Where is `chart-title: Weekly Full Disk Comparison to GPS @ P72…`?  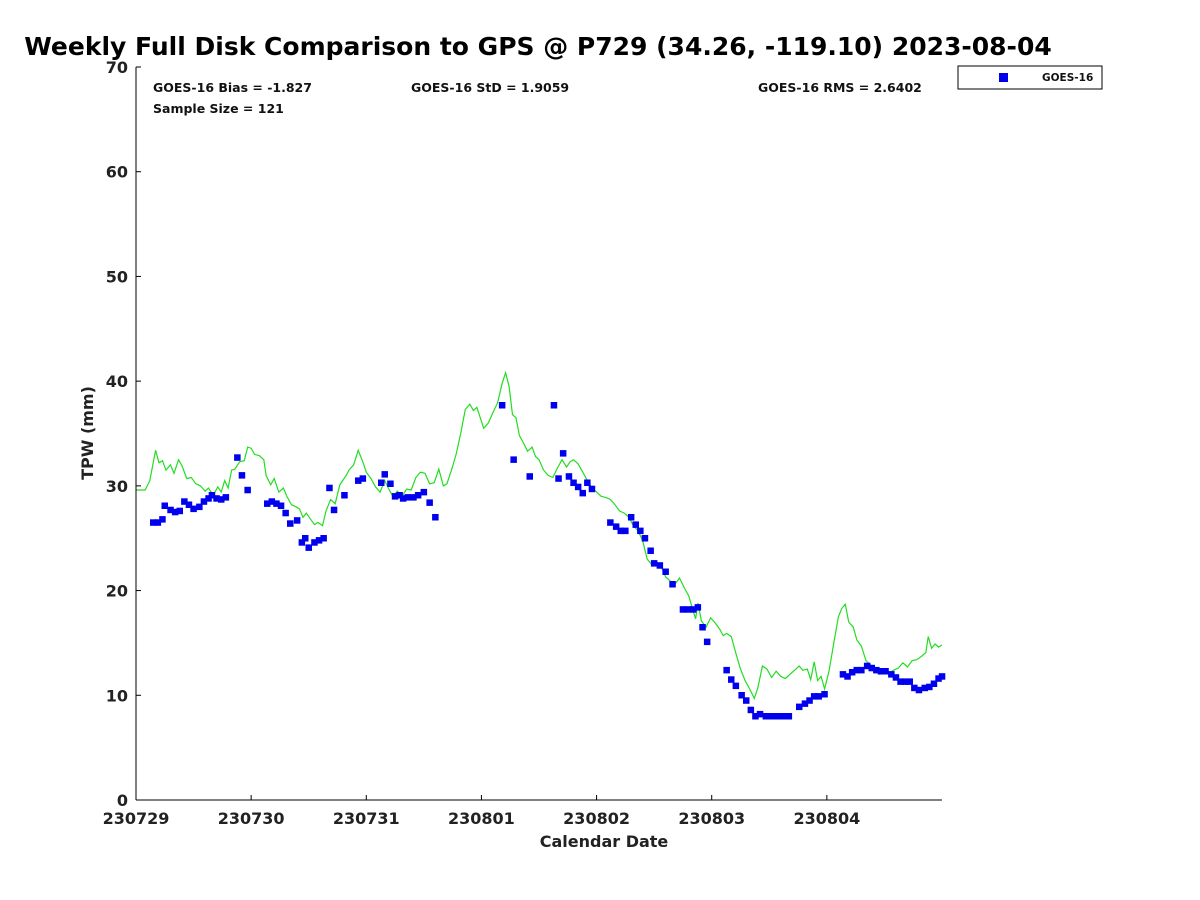
chart-title: Weekly Full Disk Comparison to GPS @ P72… is located at coordinates (537, 46).